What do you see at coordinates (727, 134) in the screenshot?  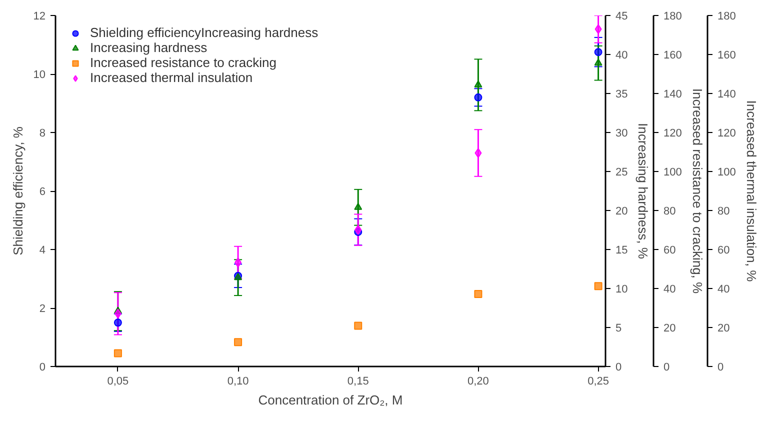 I see `text: 120` at bounding box center [727, 134].